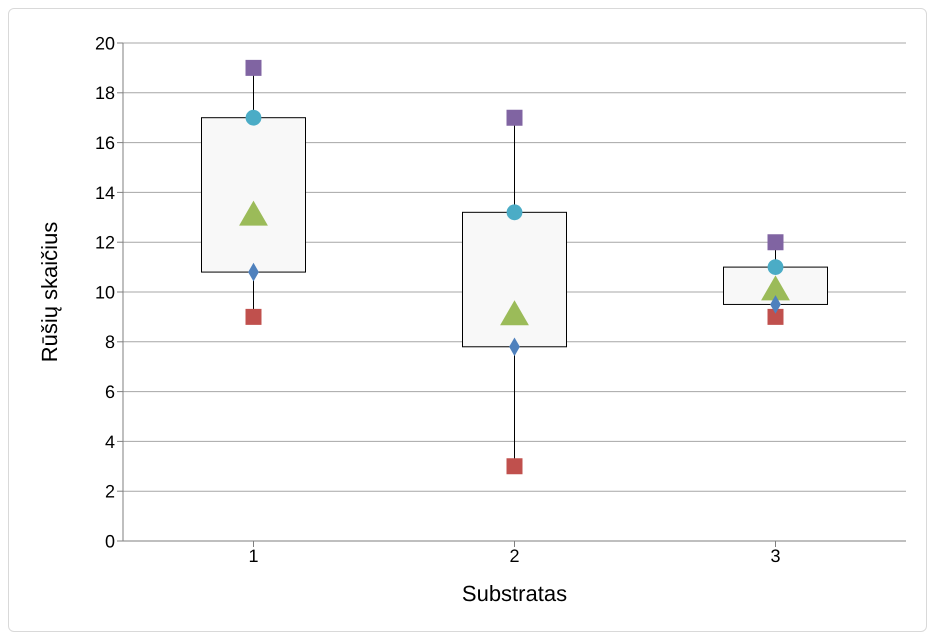 This screenshot has width=933, height=639. What do you see at coordinates (109, 342) in the screenshot?
I see `y-tick-label: 8` at bounding box center [109, 342].